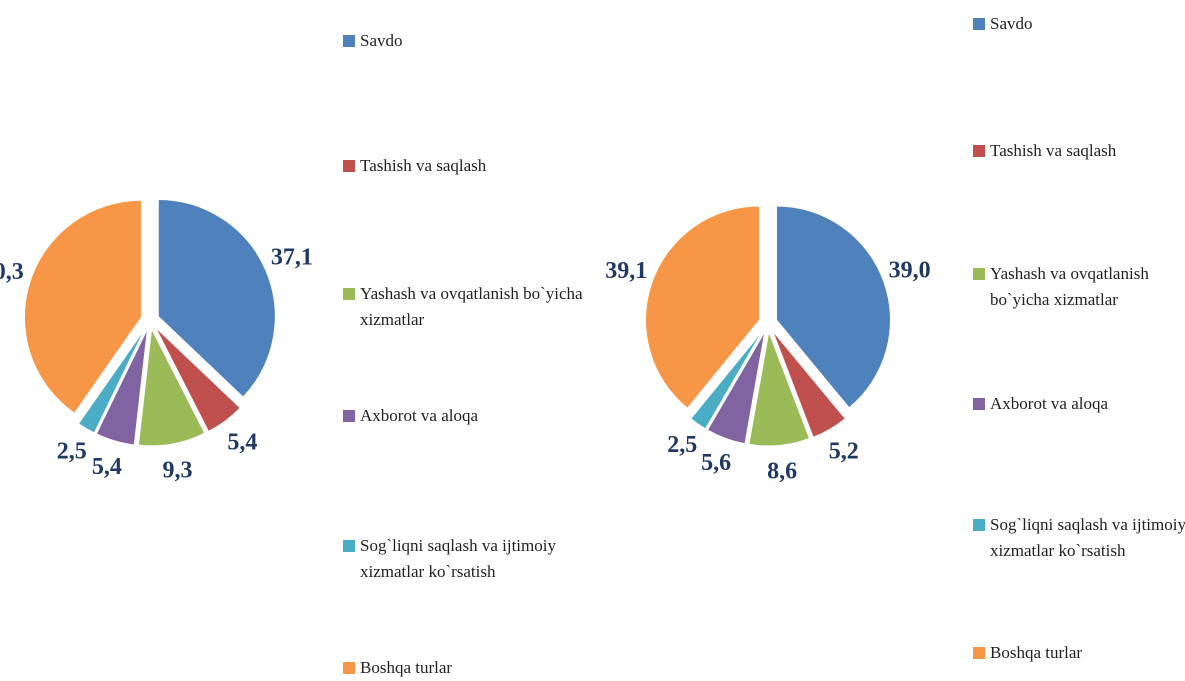 This screenshot has height=681, width=1185. I want to click on data-label: 40,3, so click(12, 272).